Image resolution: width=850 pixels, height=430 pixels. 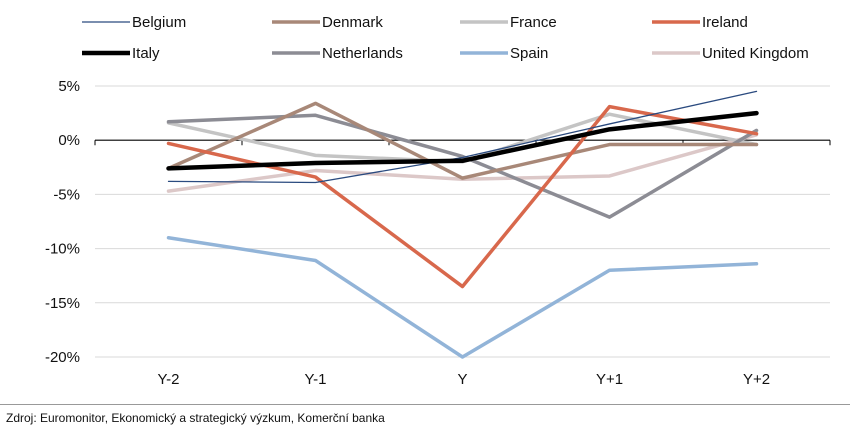 What do you see at coordinates (62, 249) in the screenshot?
I see `y-tick-label: -10%` at bounding box center [62, 249].